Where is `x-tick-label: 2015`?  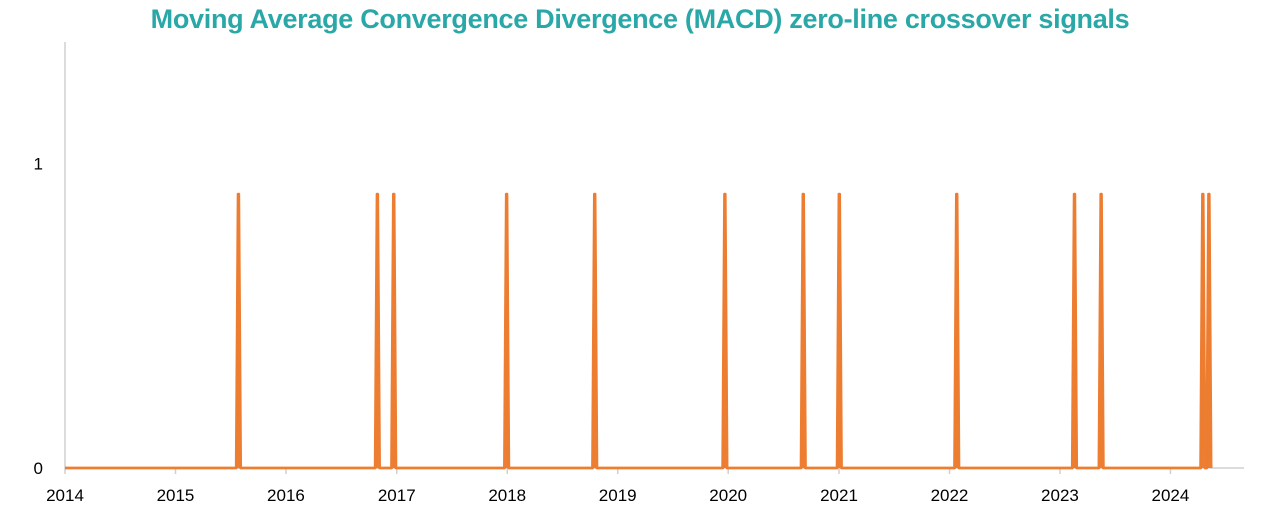
x-tick-label: 2015 is located at coordinates (176, 495).